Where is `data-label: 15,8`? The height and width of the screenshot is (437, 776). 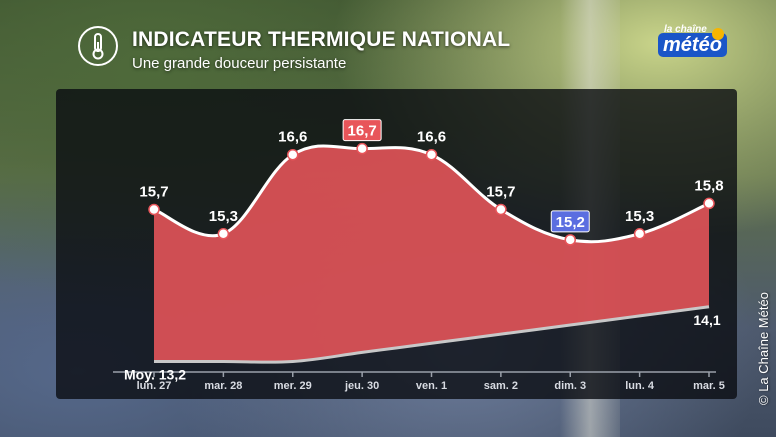 data-label: 15,8 is located at coordinates (708, 185).